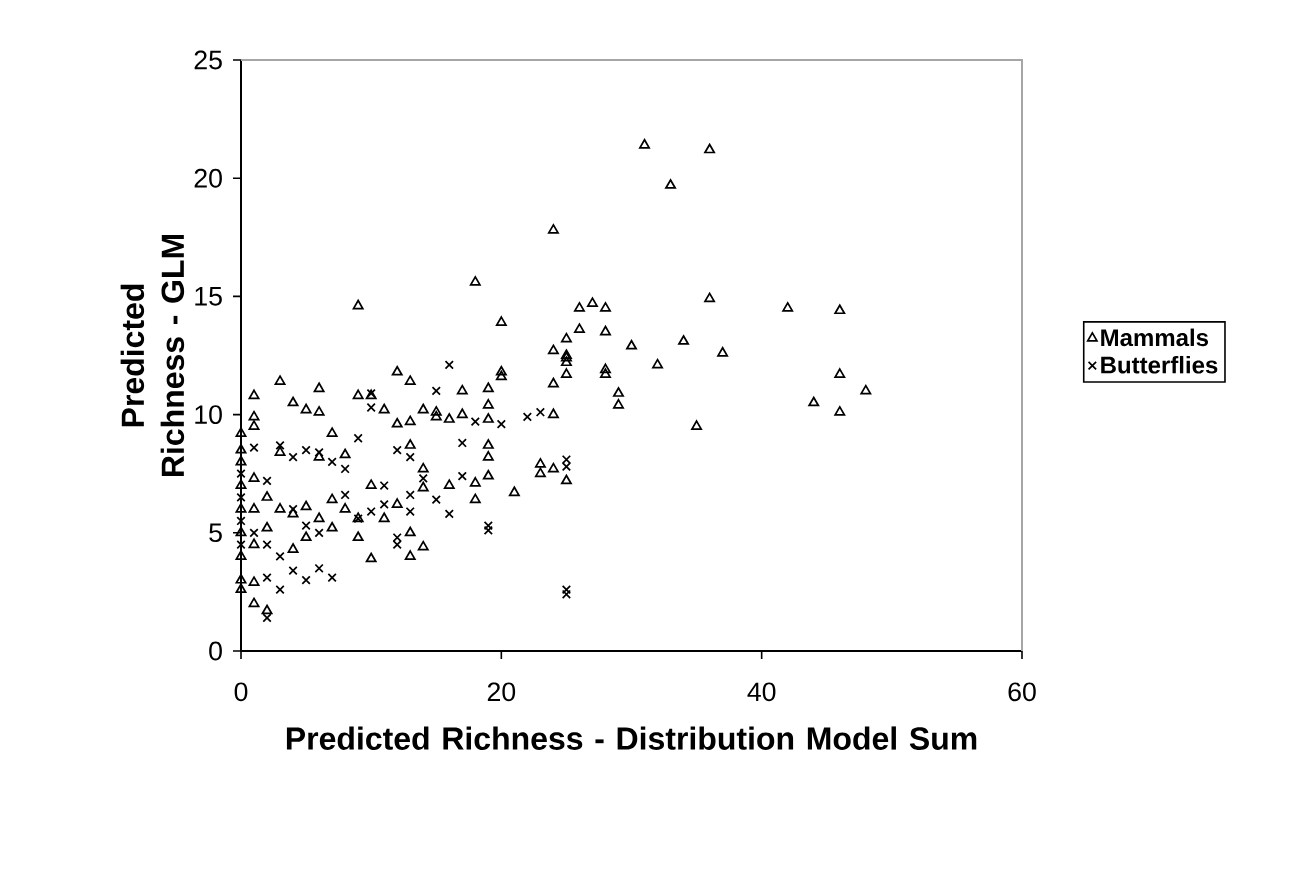 This screenshot has width=1296, height=876. Describe the element at coordinates (208, 415) in the screenshot. I see `y-tick-label: 10` at that location.